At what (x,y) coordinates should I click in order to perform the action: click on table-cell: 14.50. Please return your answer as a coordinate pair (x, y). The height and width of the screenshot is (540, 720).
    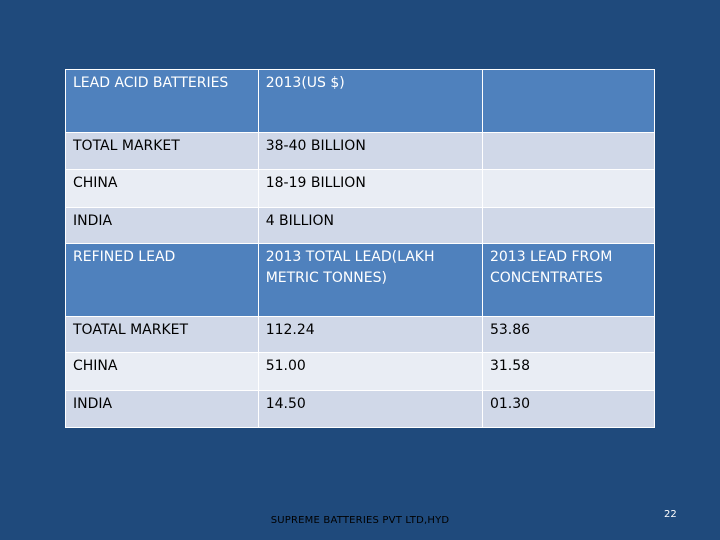
    Looking at the image, I should click on (370, 409).